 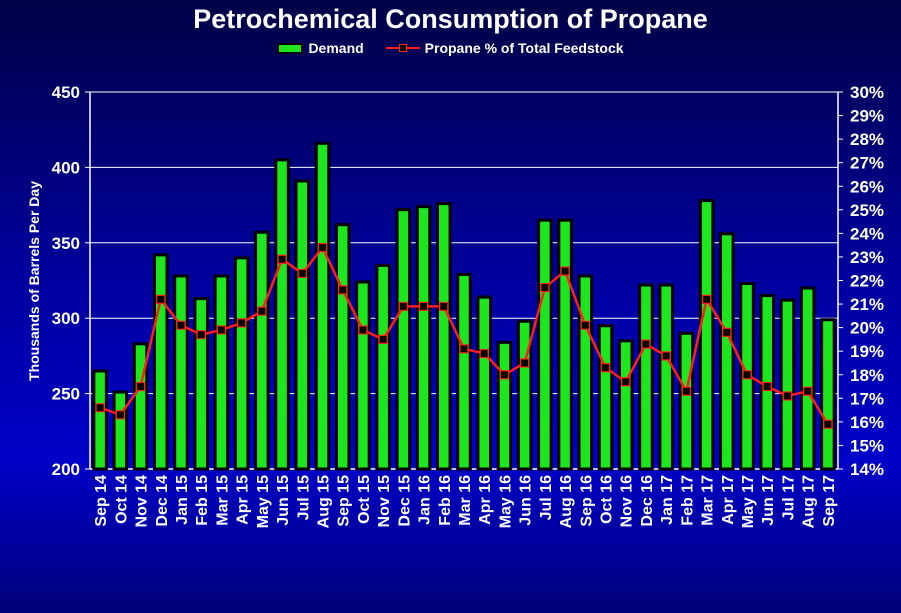 What do you see at coordinates (768, 500) in the screenshot?
I see `x-tick-label: Jun 17` at bounding box center [768, 500].